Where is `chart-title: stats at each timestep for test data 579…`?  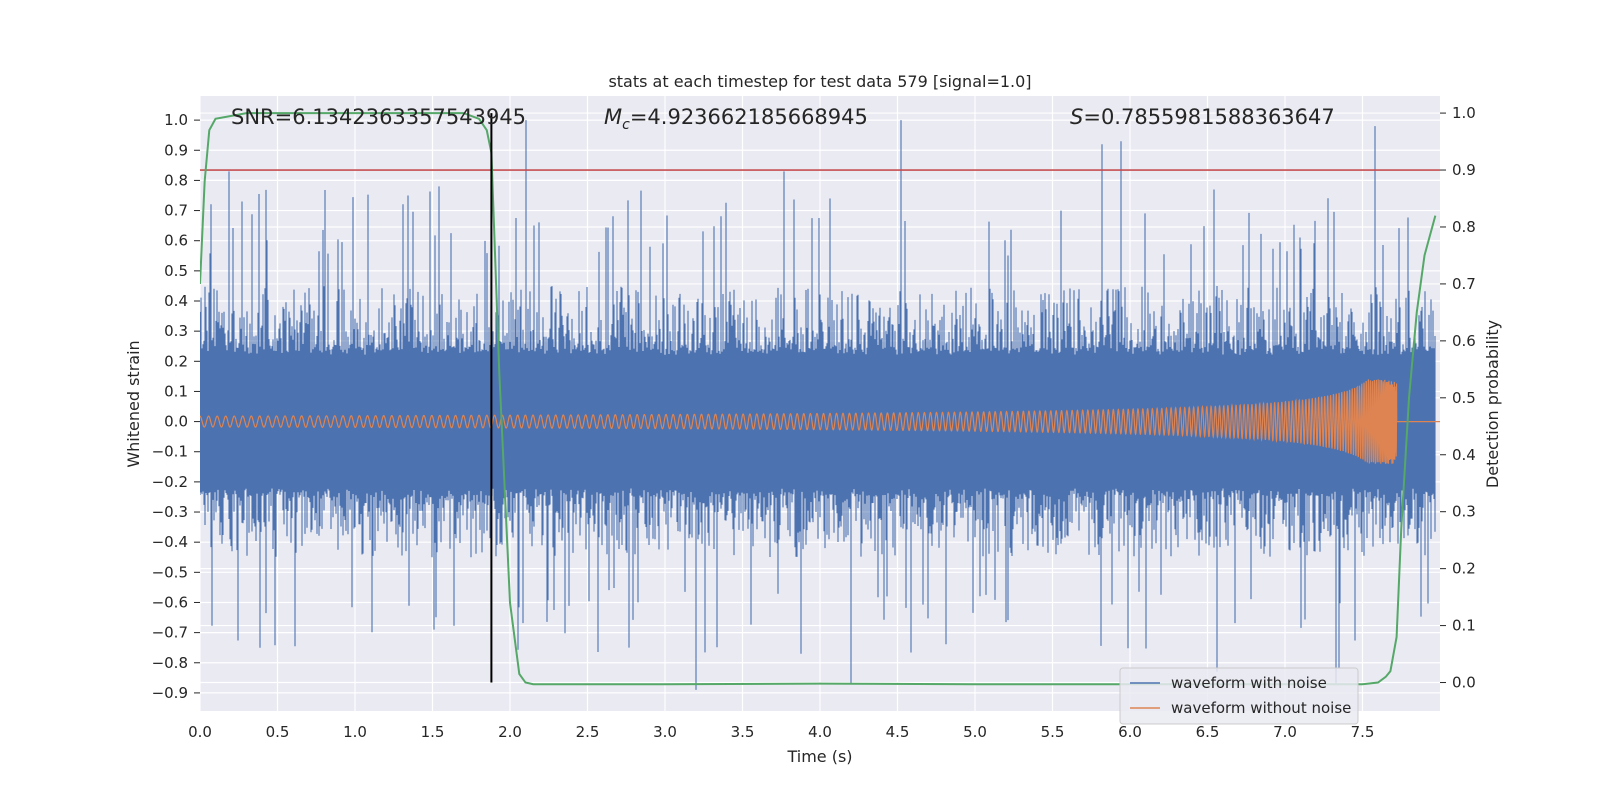 chart-title: stats at each timestep for test data 579… is located at coordinates (819, 81).